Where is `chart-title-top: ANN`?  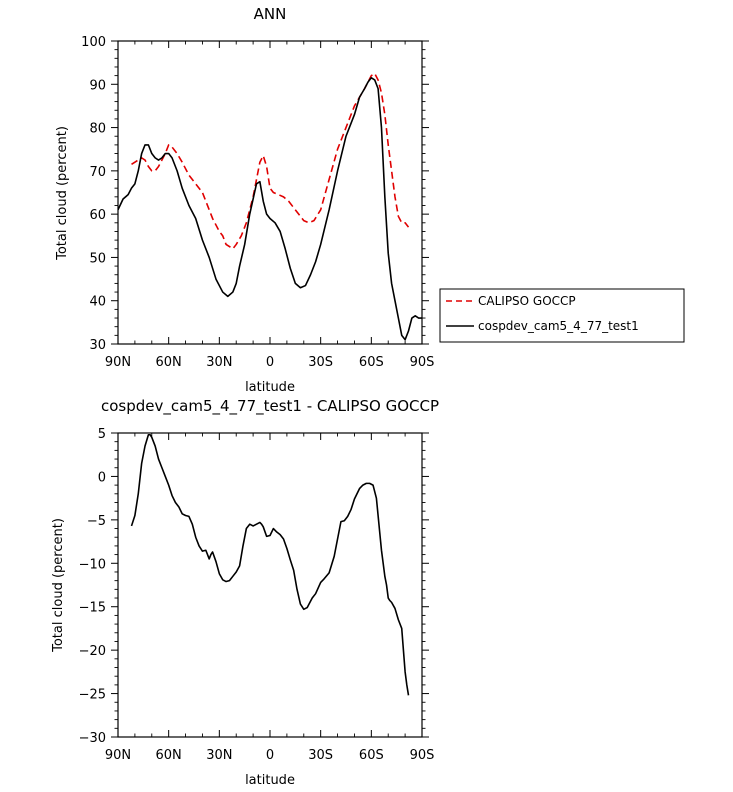 chart-title-top: ANN is located at coordinates (270, 14).